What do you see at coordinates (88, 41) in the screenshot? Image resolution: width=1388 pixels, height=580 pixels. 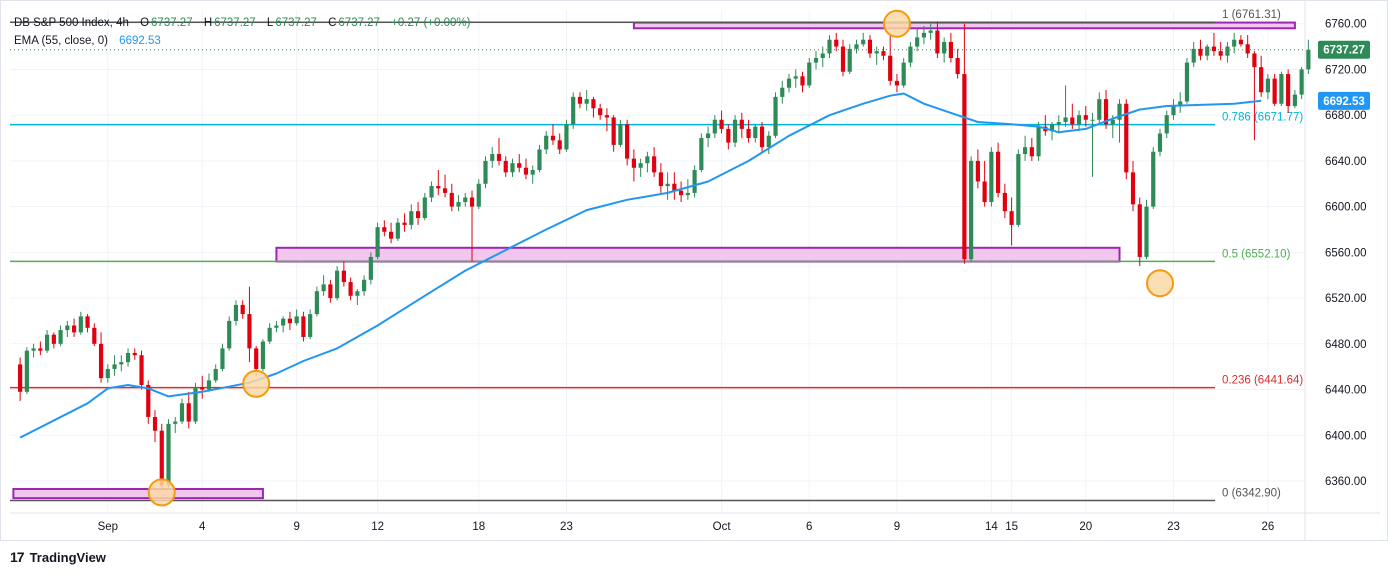 I see `ema-legend: EMA (55, close, 0) 6692.53` at bounding box center [88, 41].